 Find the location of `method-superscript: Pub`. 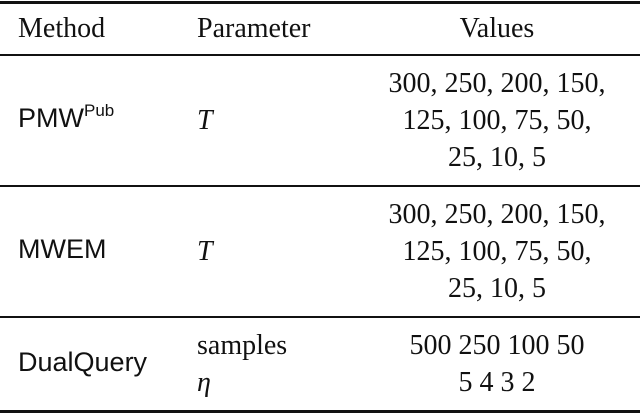

method-superscript: Pub is located at coordinates (99, 110).